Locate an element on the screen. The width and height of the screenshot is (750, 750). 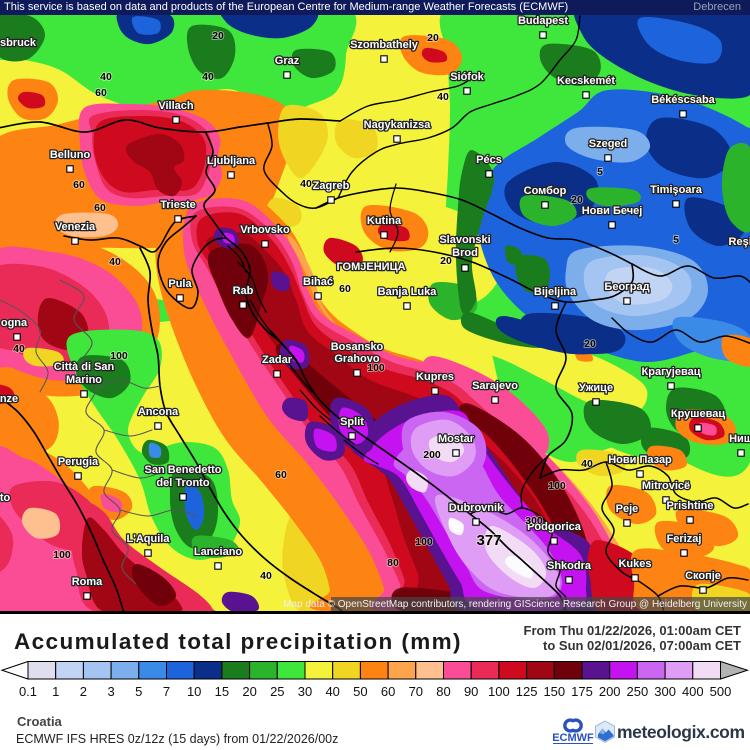
svg-text: 400 is located at coordinates (693, 691).